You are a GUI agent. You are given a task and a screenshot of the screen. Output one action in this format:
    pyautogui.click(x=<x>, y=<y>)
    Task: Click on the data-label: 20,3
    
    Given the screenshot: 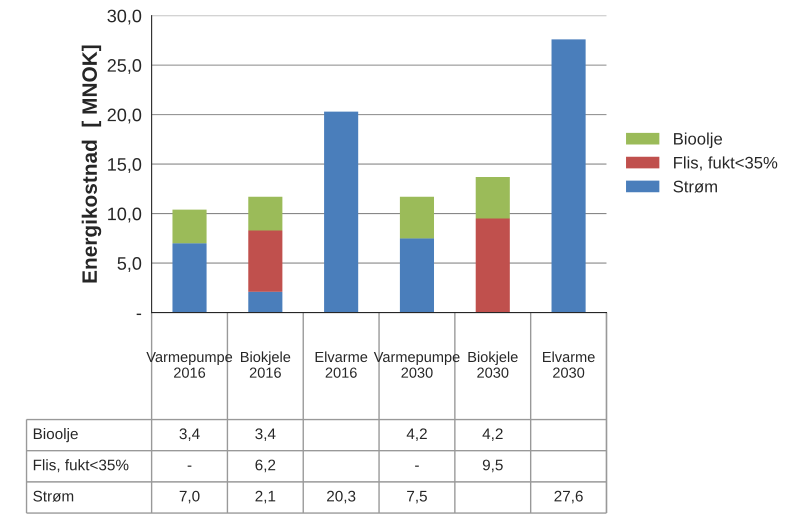 What is the action you would take?
    pyautogui.click(x=341, y=497)
    